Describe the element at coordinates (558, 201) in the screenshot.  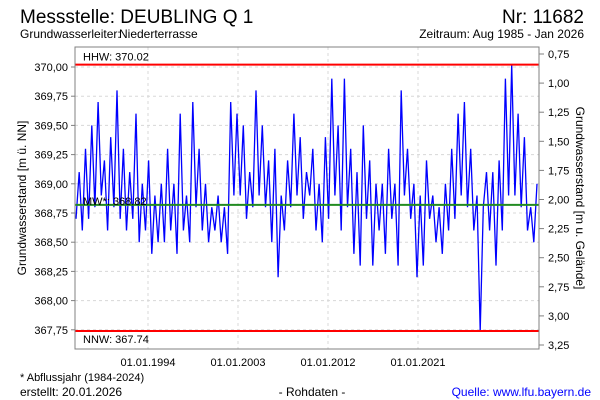
I see `y2-tick-label: 2,00` at that location.